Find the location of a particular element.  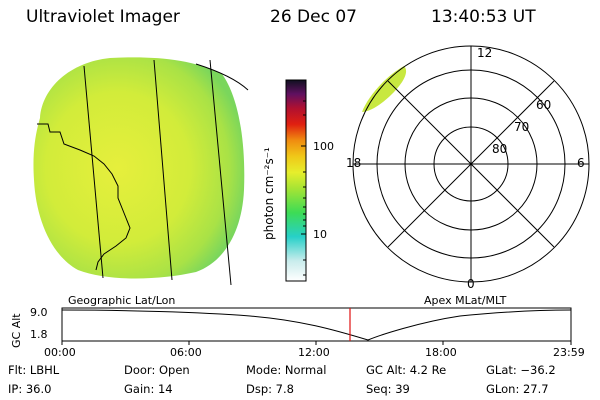

glat-info: GLat: −36.2 is located at coordinates (521, 370).